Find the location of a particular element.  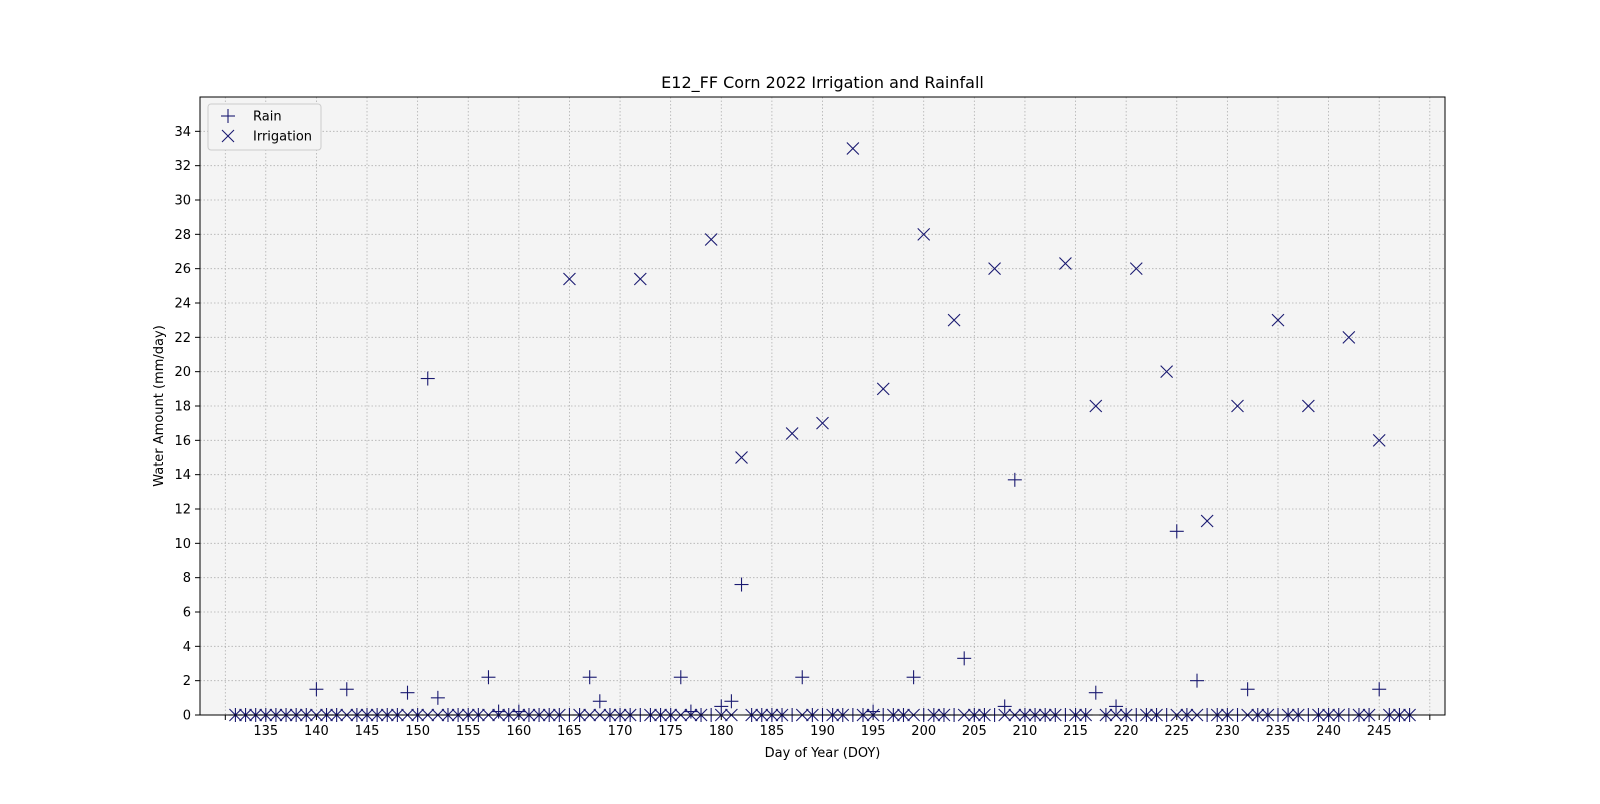

x-tick-label: 245 is located at coordinates (1379, 731).